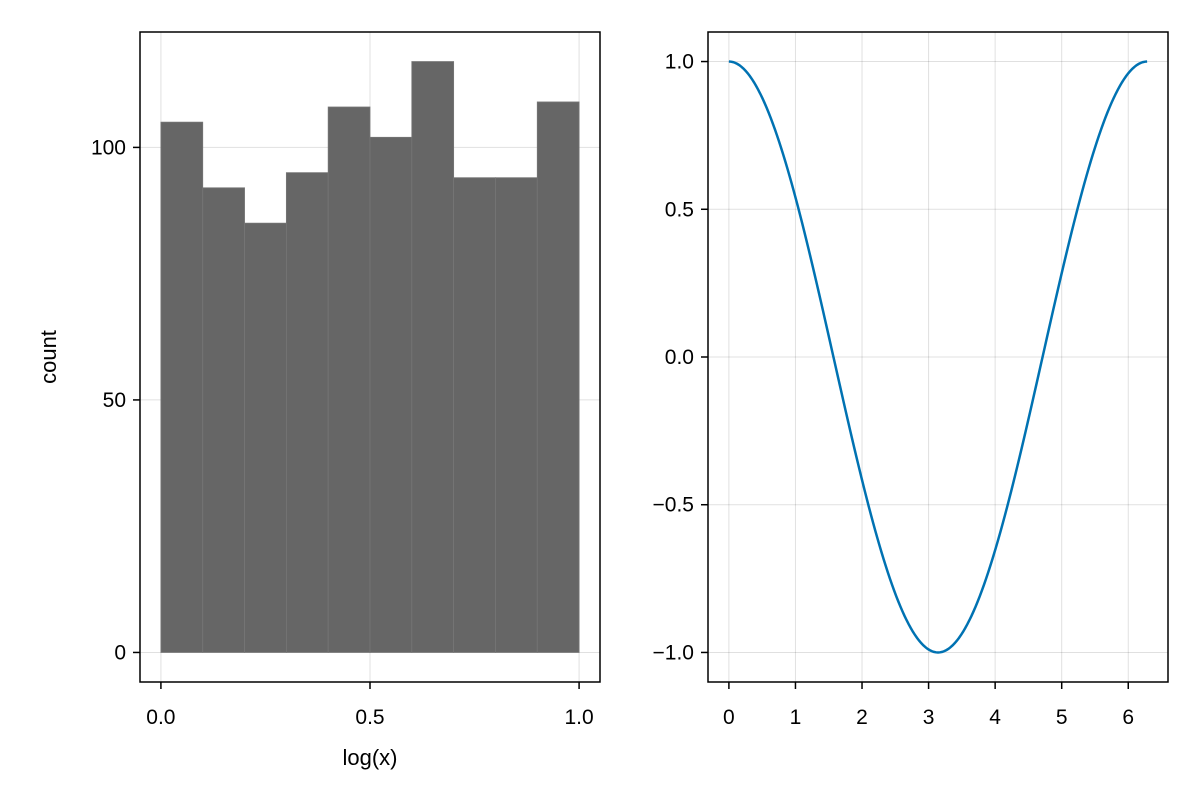 The width and height of the screenshot is (1200, 800). Describe the element at coordinates (369, 717) in the screenshot. I see `histogram-x-tick-label: 0.5` at that location.